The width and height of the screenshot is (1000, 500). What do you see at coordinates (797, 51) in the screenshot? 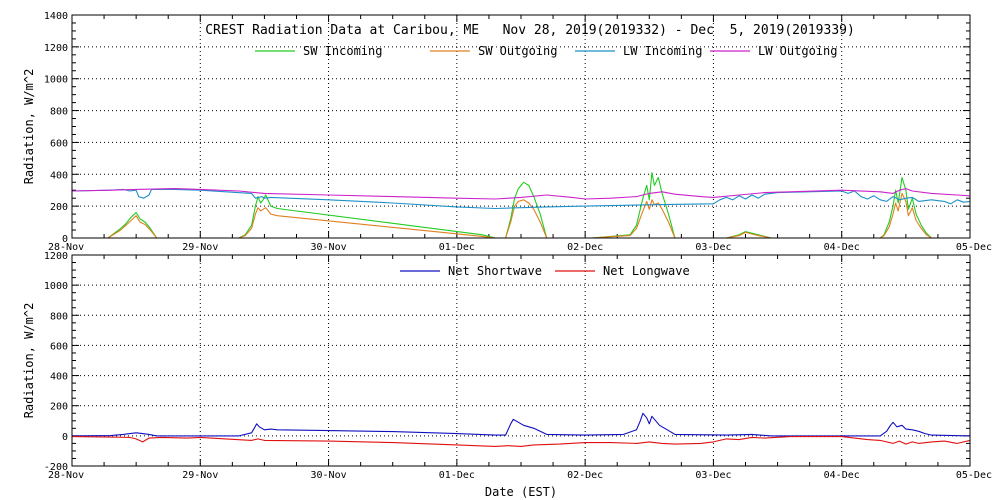
I see `legend-label: LW Outgoing` at bounding box center [797, 51].